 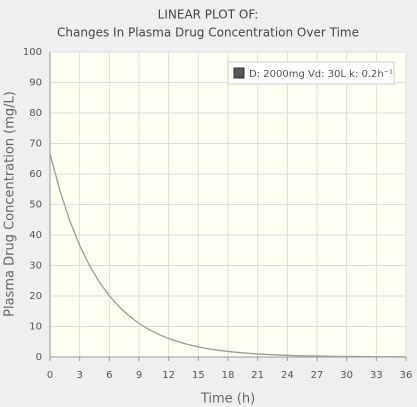 What do you see at coordinates (287, 375) in the screenshot?
I see `x-tick-label: 24` at bounding box center [287, 375].